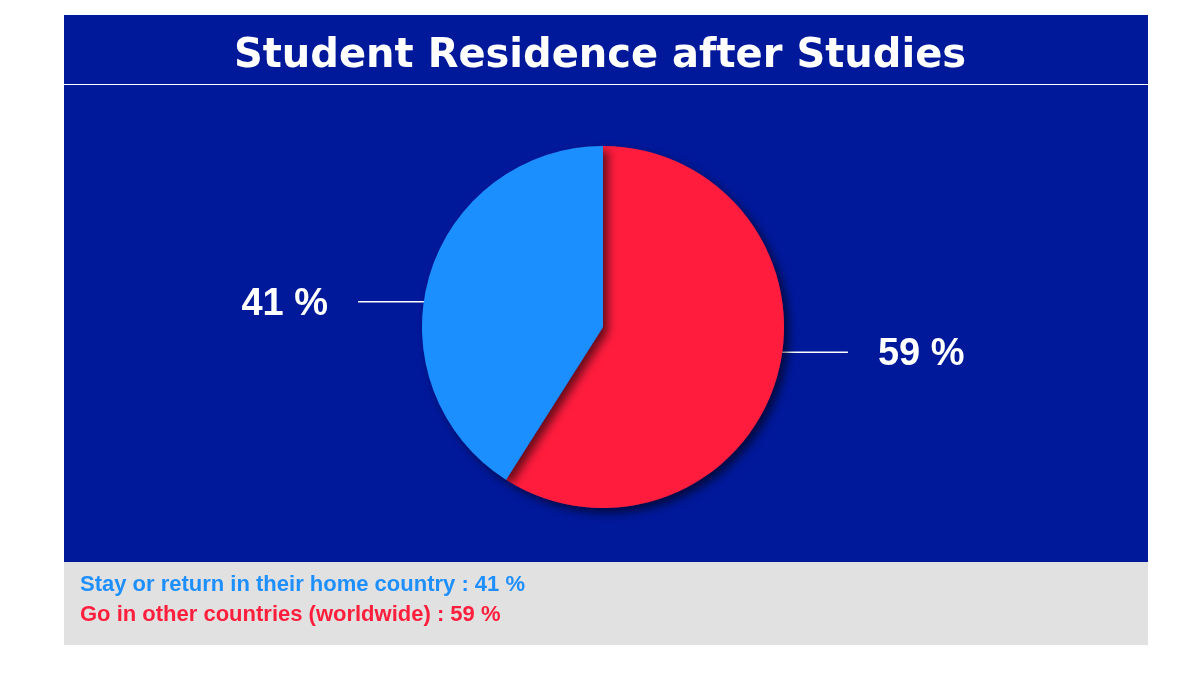  I want to click on slice-label: Go in other countries (worldwide) : 59 %, so click(290, 613).